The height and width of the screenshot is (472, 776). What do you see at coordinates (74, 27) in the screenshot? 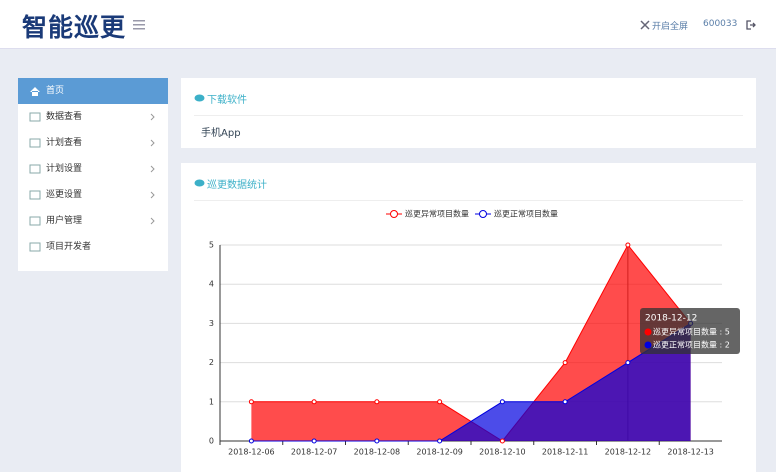
I see `app-title: 智能巡更` at bounding box center [74, 27].